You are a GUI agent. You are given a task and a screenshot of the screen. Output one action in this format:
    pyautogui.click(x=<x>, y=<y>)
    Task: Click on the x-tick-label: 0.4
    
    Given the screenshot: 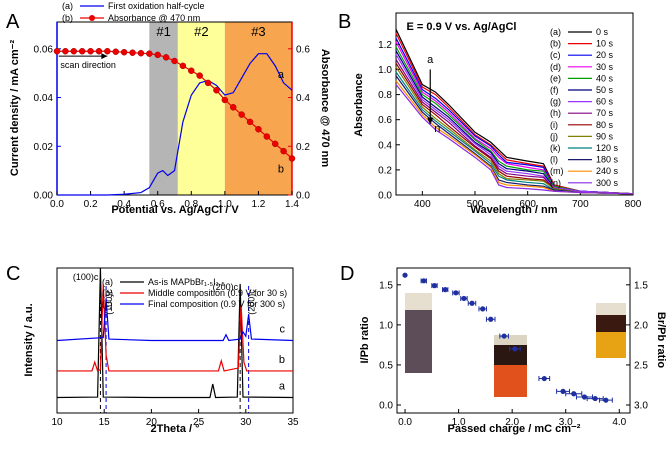 What is the action you would take?
    pyautogui.click(x=124, y=204)
    